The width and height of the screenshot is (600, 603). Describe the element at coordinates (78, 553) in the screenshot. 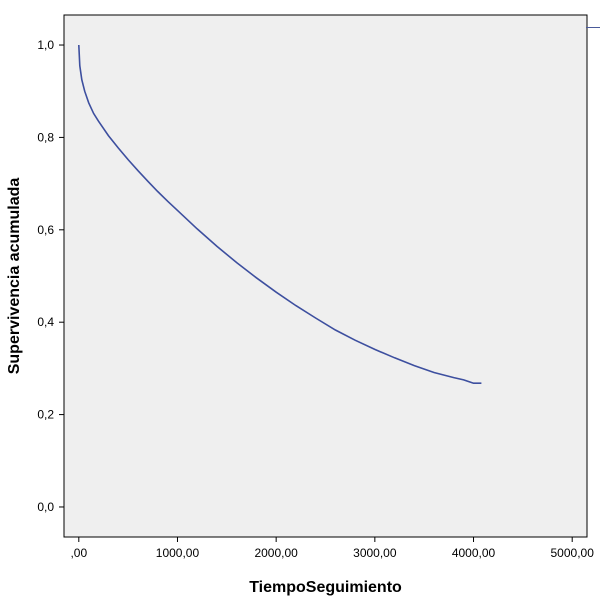

I see `x-tick-label: ,00` at that location.